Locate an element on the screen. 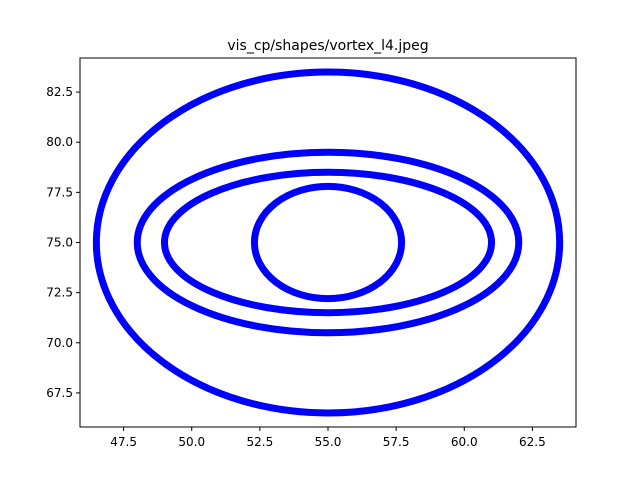 The height and width of the screenshot is (480, 640). x-tick-label: 62.5 is located at coordinates (532, 442).